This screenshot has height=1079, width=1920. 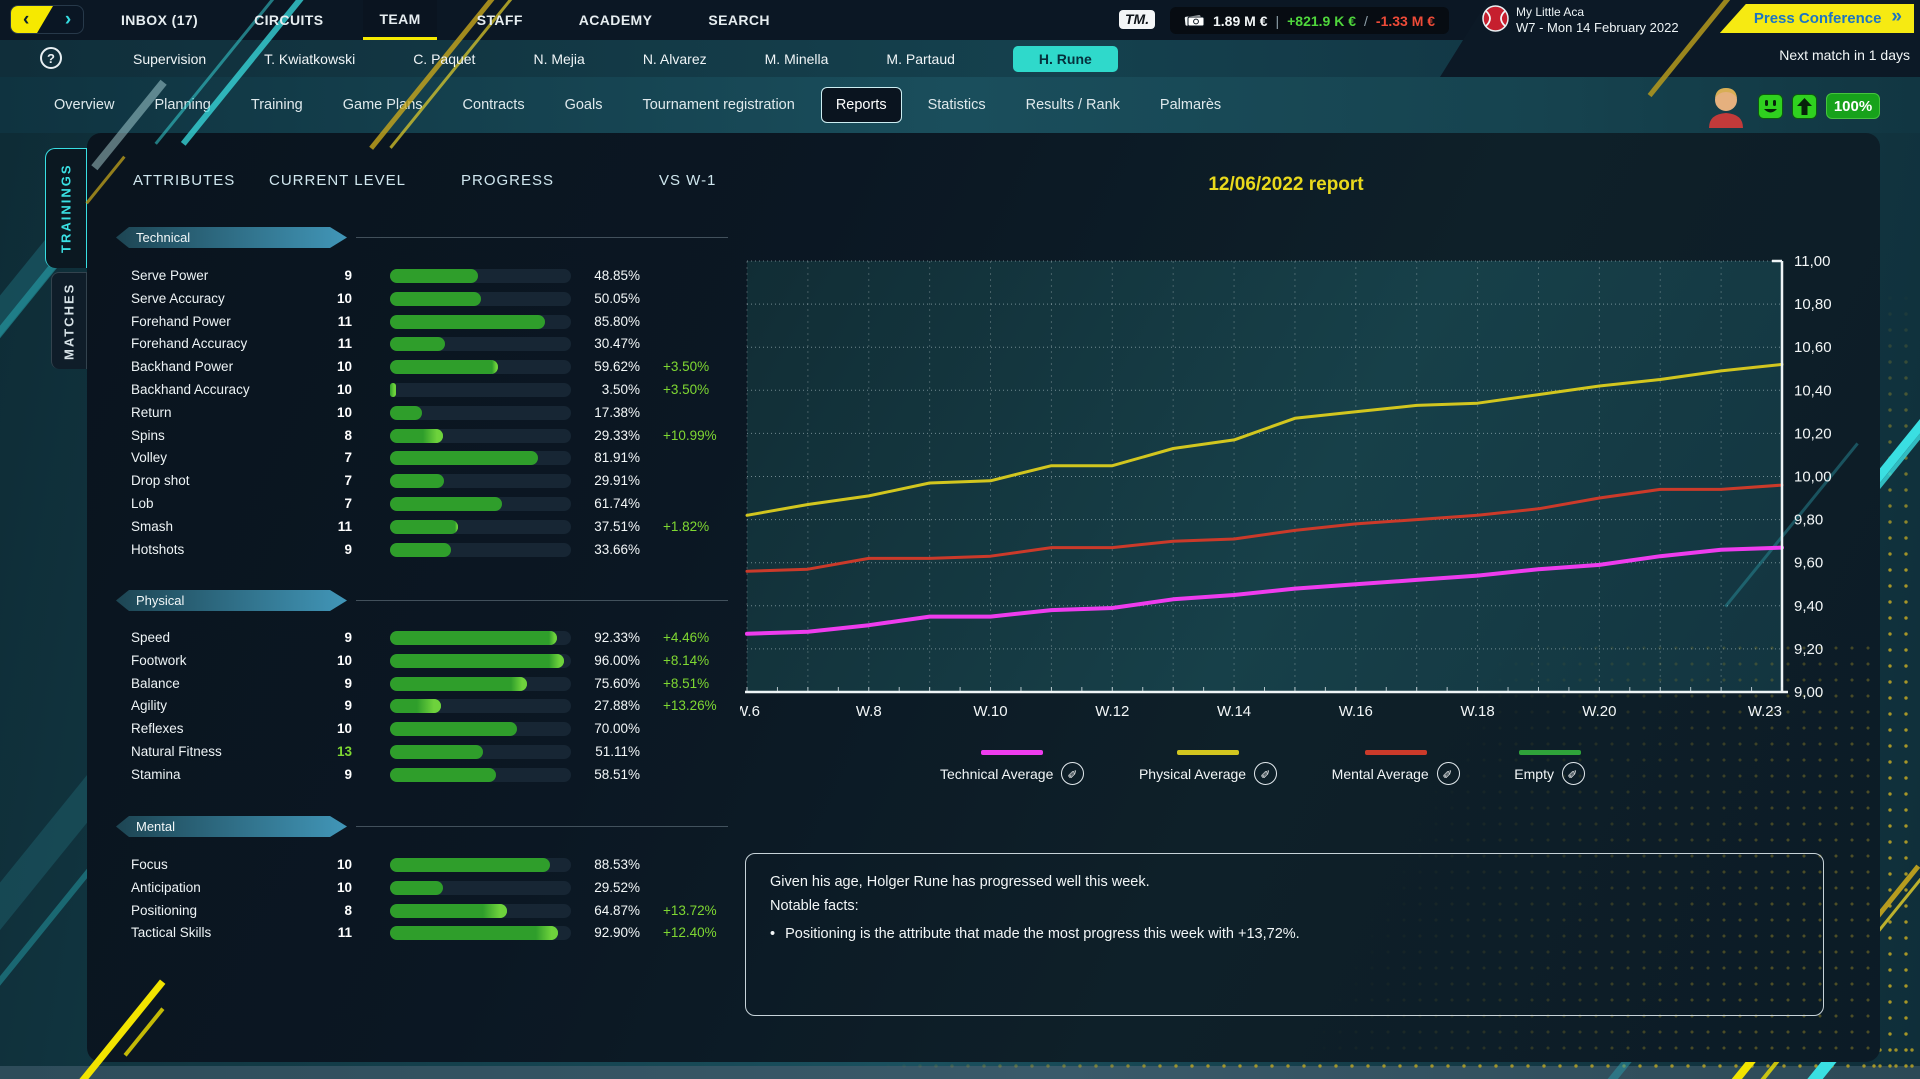 What do you see at coordinates (431, 527) in the screenshot?
I see `attribute-row: Smash 11 37.51% +1.82%` at bounding box center [431, 527].